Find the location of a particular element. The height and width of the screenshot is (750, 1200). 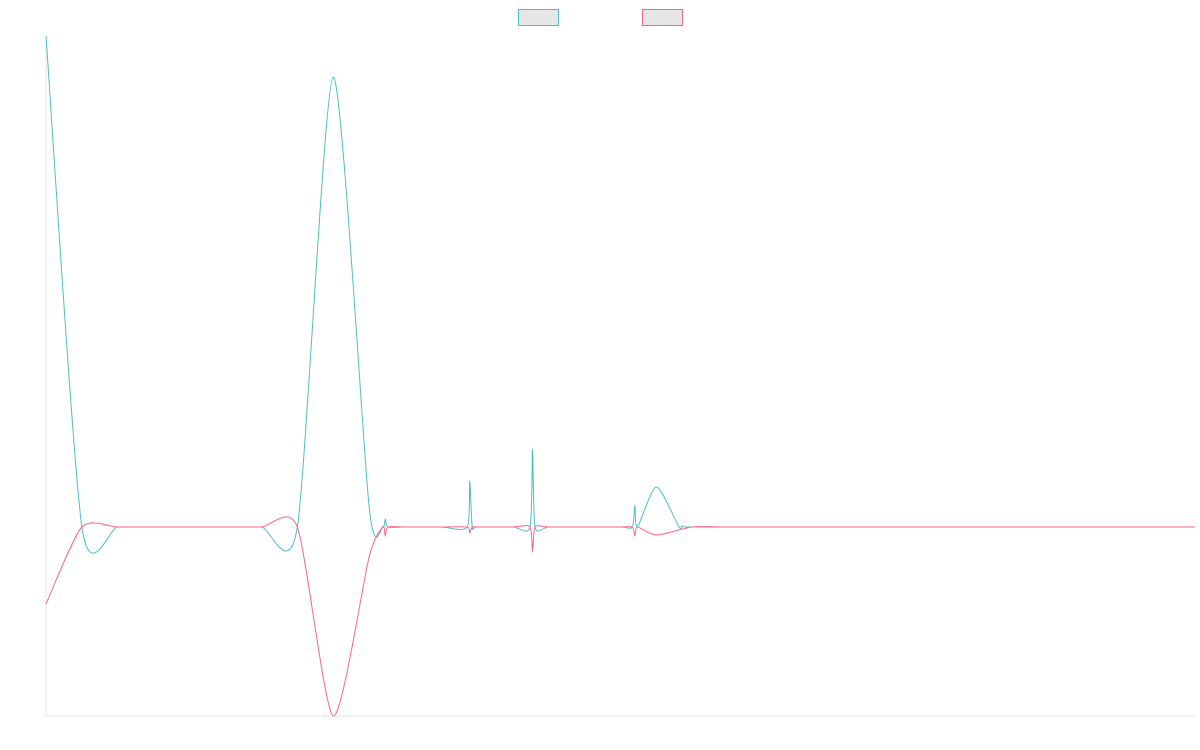

legend is located at coordinates (600, 17).